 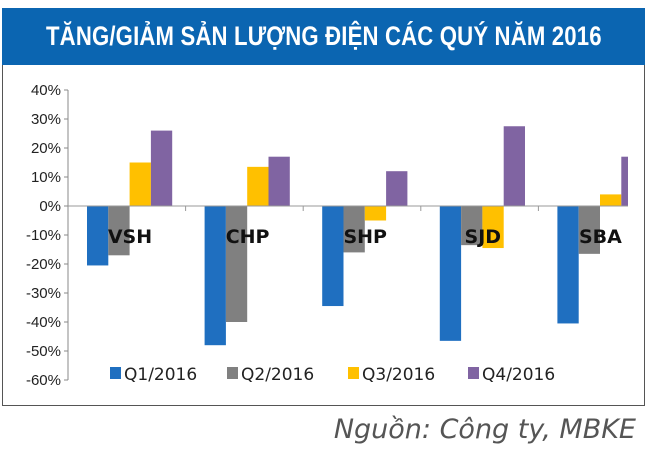 I want to click on bar-vsh-q1, so click(x=98, y=236).